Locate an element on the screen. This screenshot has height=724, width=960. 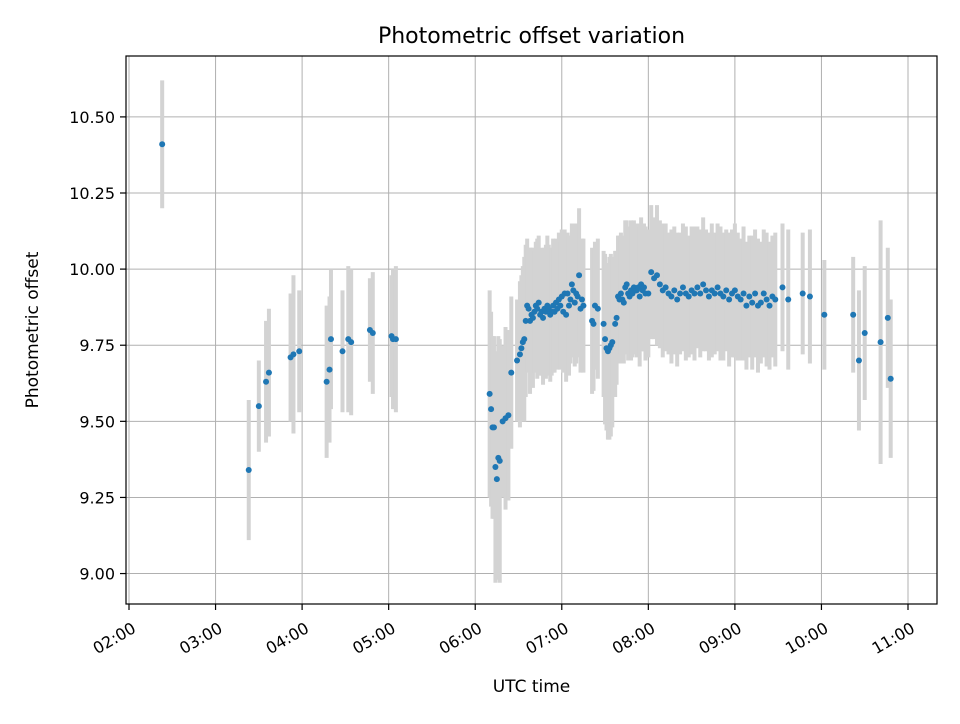
y-tick-label: 10.00 is located at coordinates (92, 269).